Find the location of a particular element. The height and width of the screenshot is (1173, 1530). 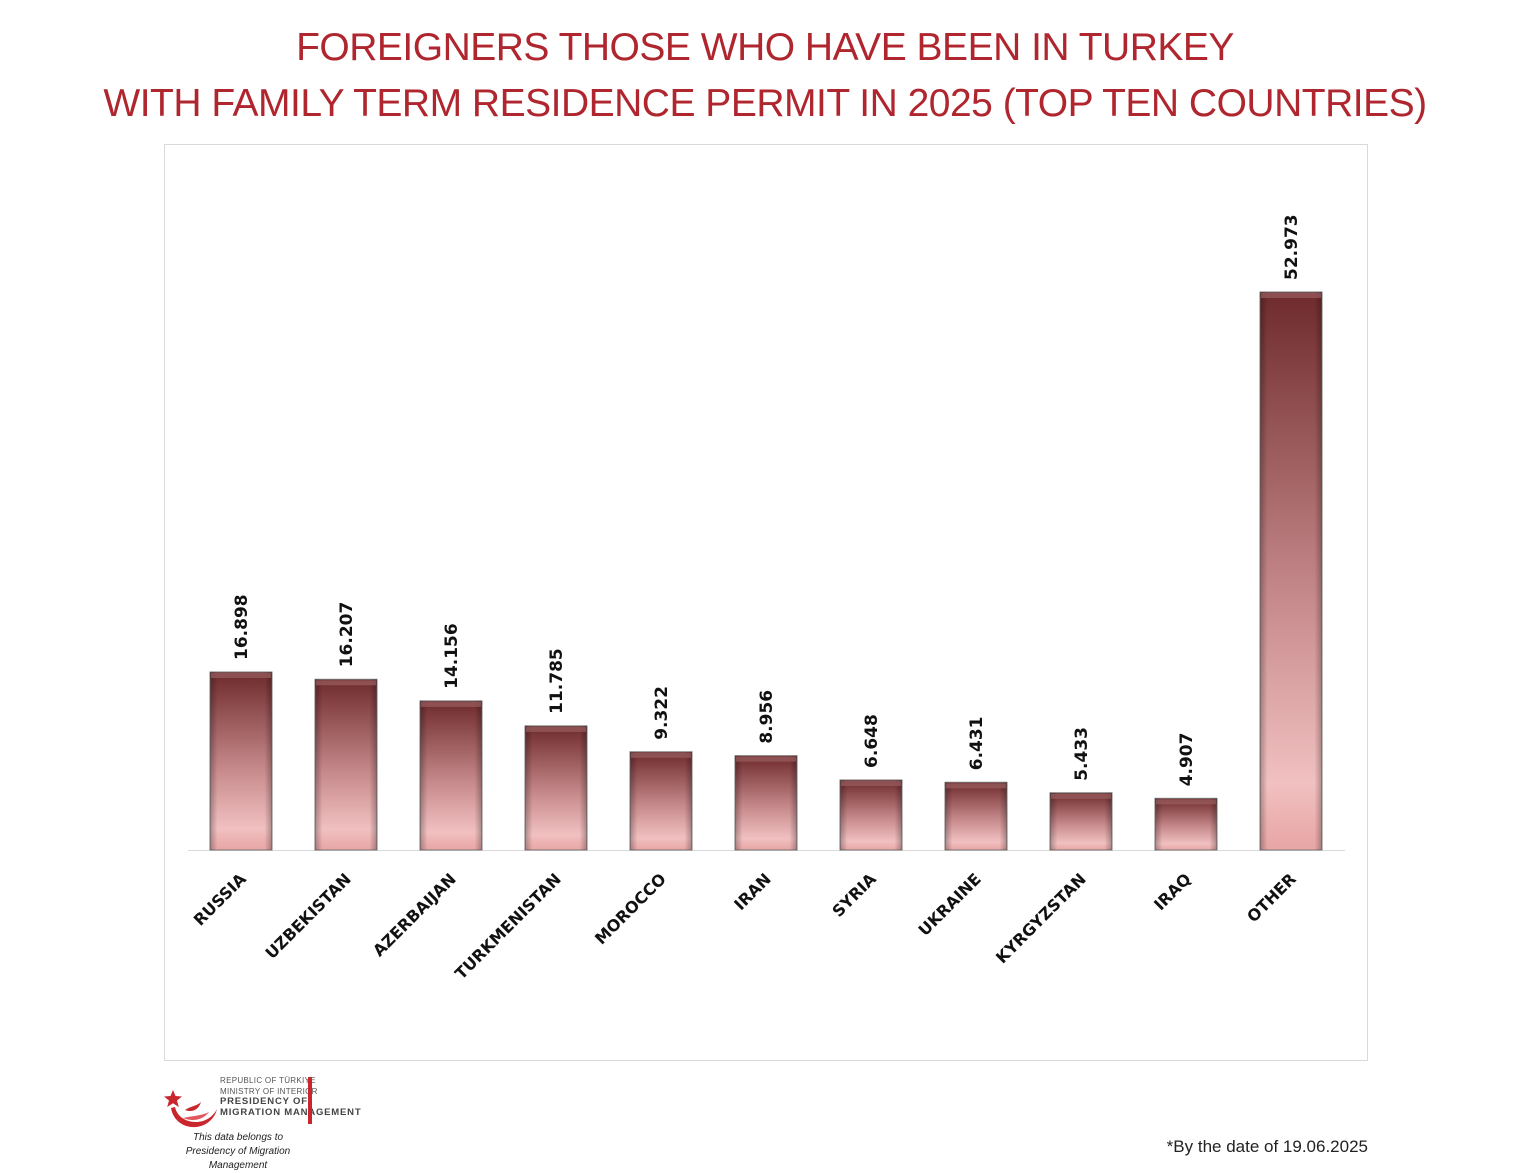

org-line-ministry: MINISTRY OF INTERIOR is located at coordinates (269, 1091).